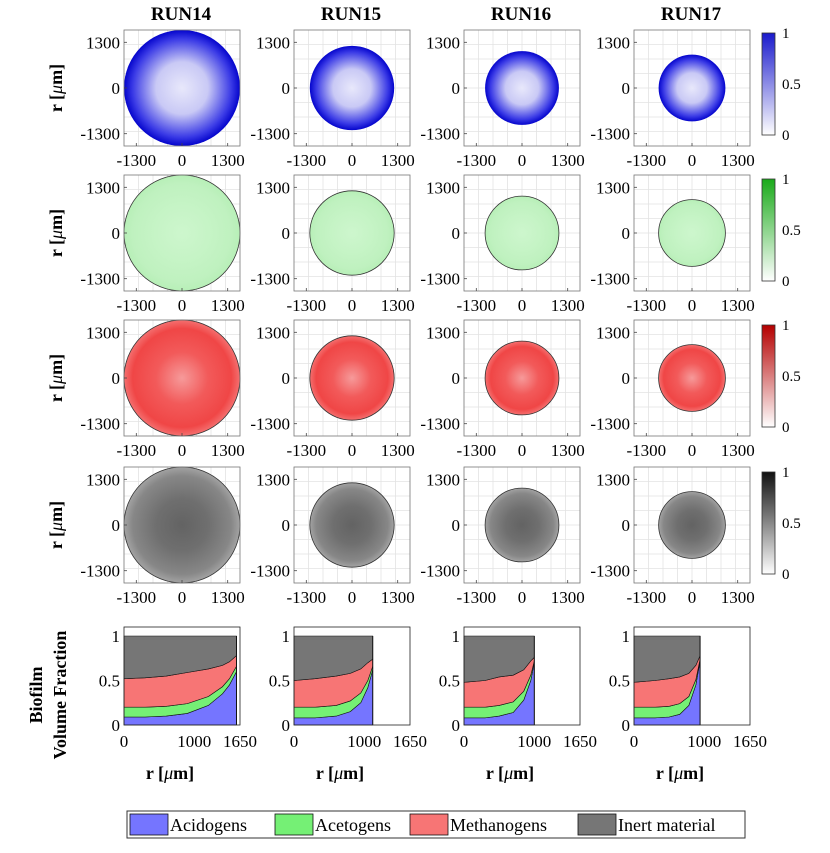 This screenshot has width=830, height=853. I want to click on profile-ylabel-line1: Biofilm, so click(36, 694).